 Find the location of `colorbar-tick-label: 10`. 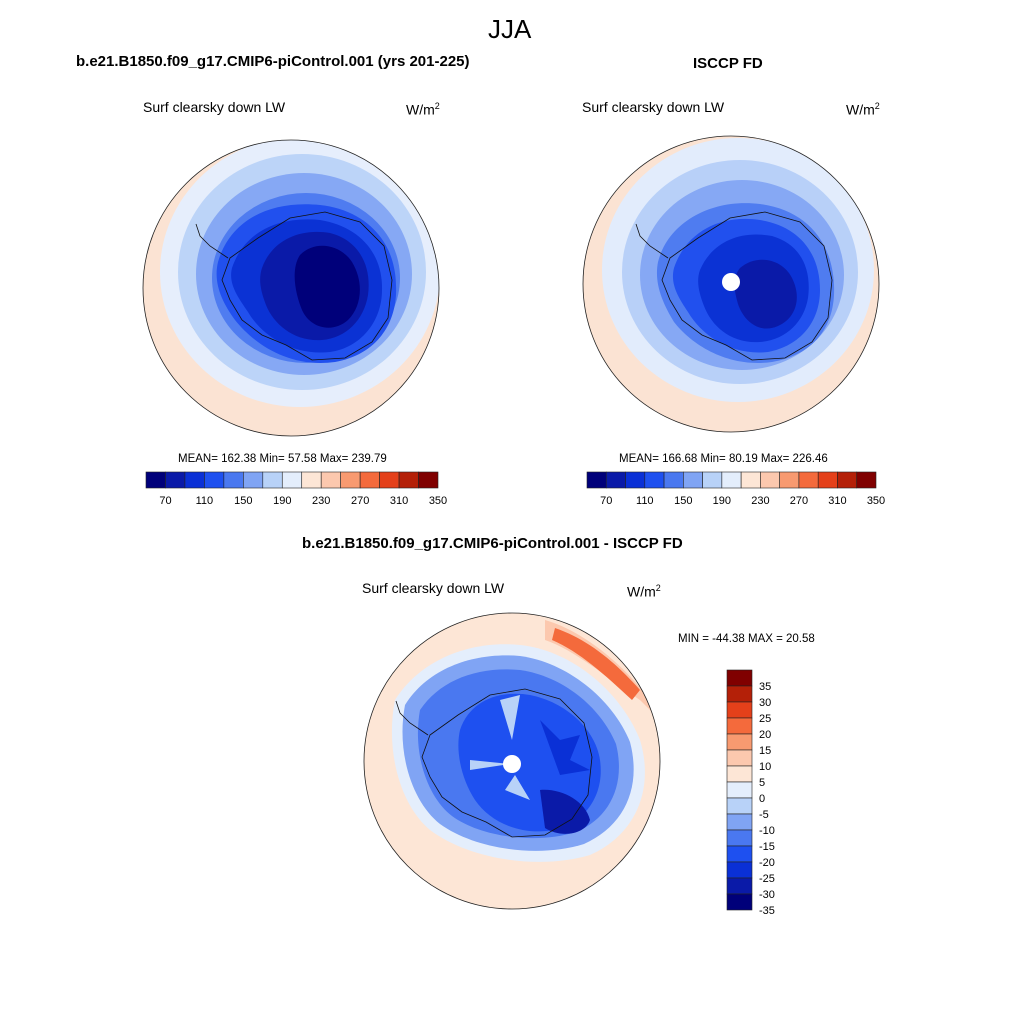

colorbar-tick-label: 10 is located at coordinates (765, 767).